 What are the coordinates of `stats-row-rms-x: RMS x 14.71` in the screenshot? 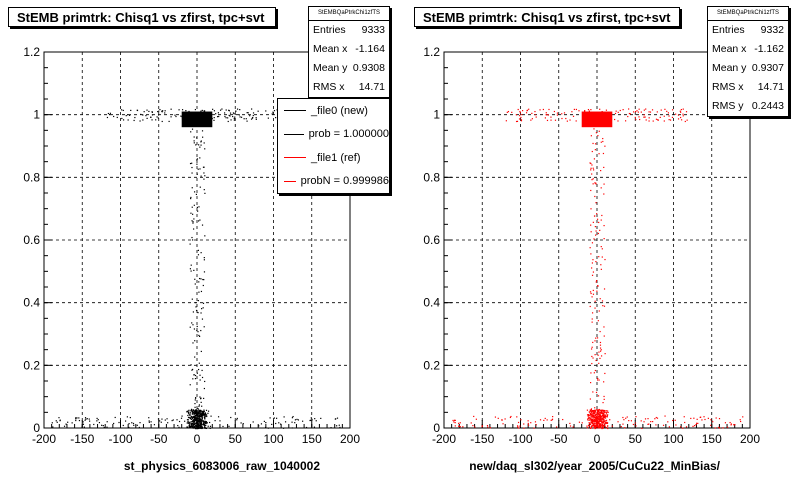 It's located at (748, 87).